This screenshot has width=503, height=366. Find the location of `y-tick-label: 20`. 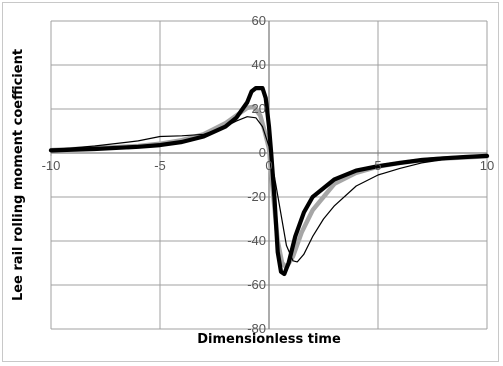

y-tick-label: 20 is located at coordinates (259, 108).